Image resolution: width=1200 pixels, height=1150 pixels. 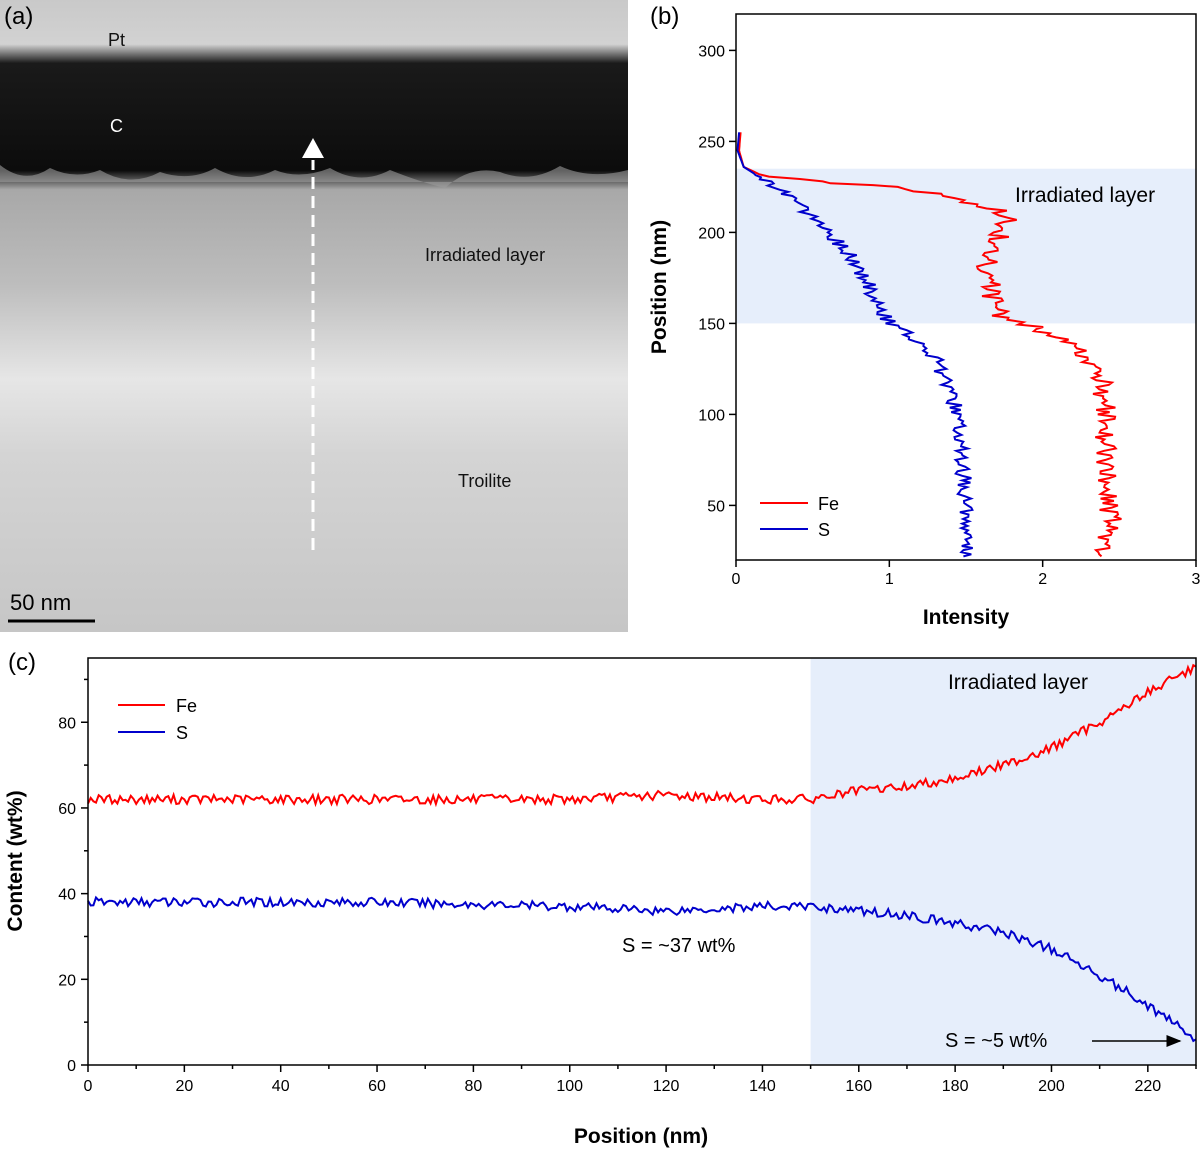 What do you see at coordinates (641, 1136) in the screenshot?
I see `c-xlabel: Position (nm)` at bounding box center [641, 1136].